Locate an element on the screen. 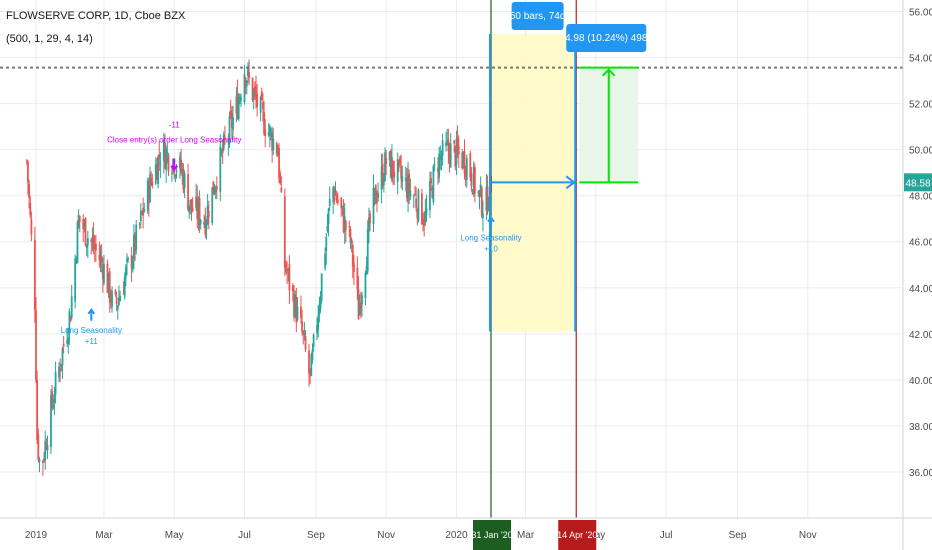 The height and width of the screenshot is (550, 932). y-tick-label: 50.00 is located at coordinates (920, 151).